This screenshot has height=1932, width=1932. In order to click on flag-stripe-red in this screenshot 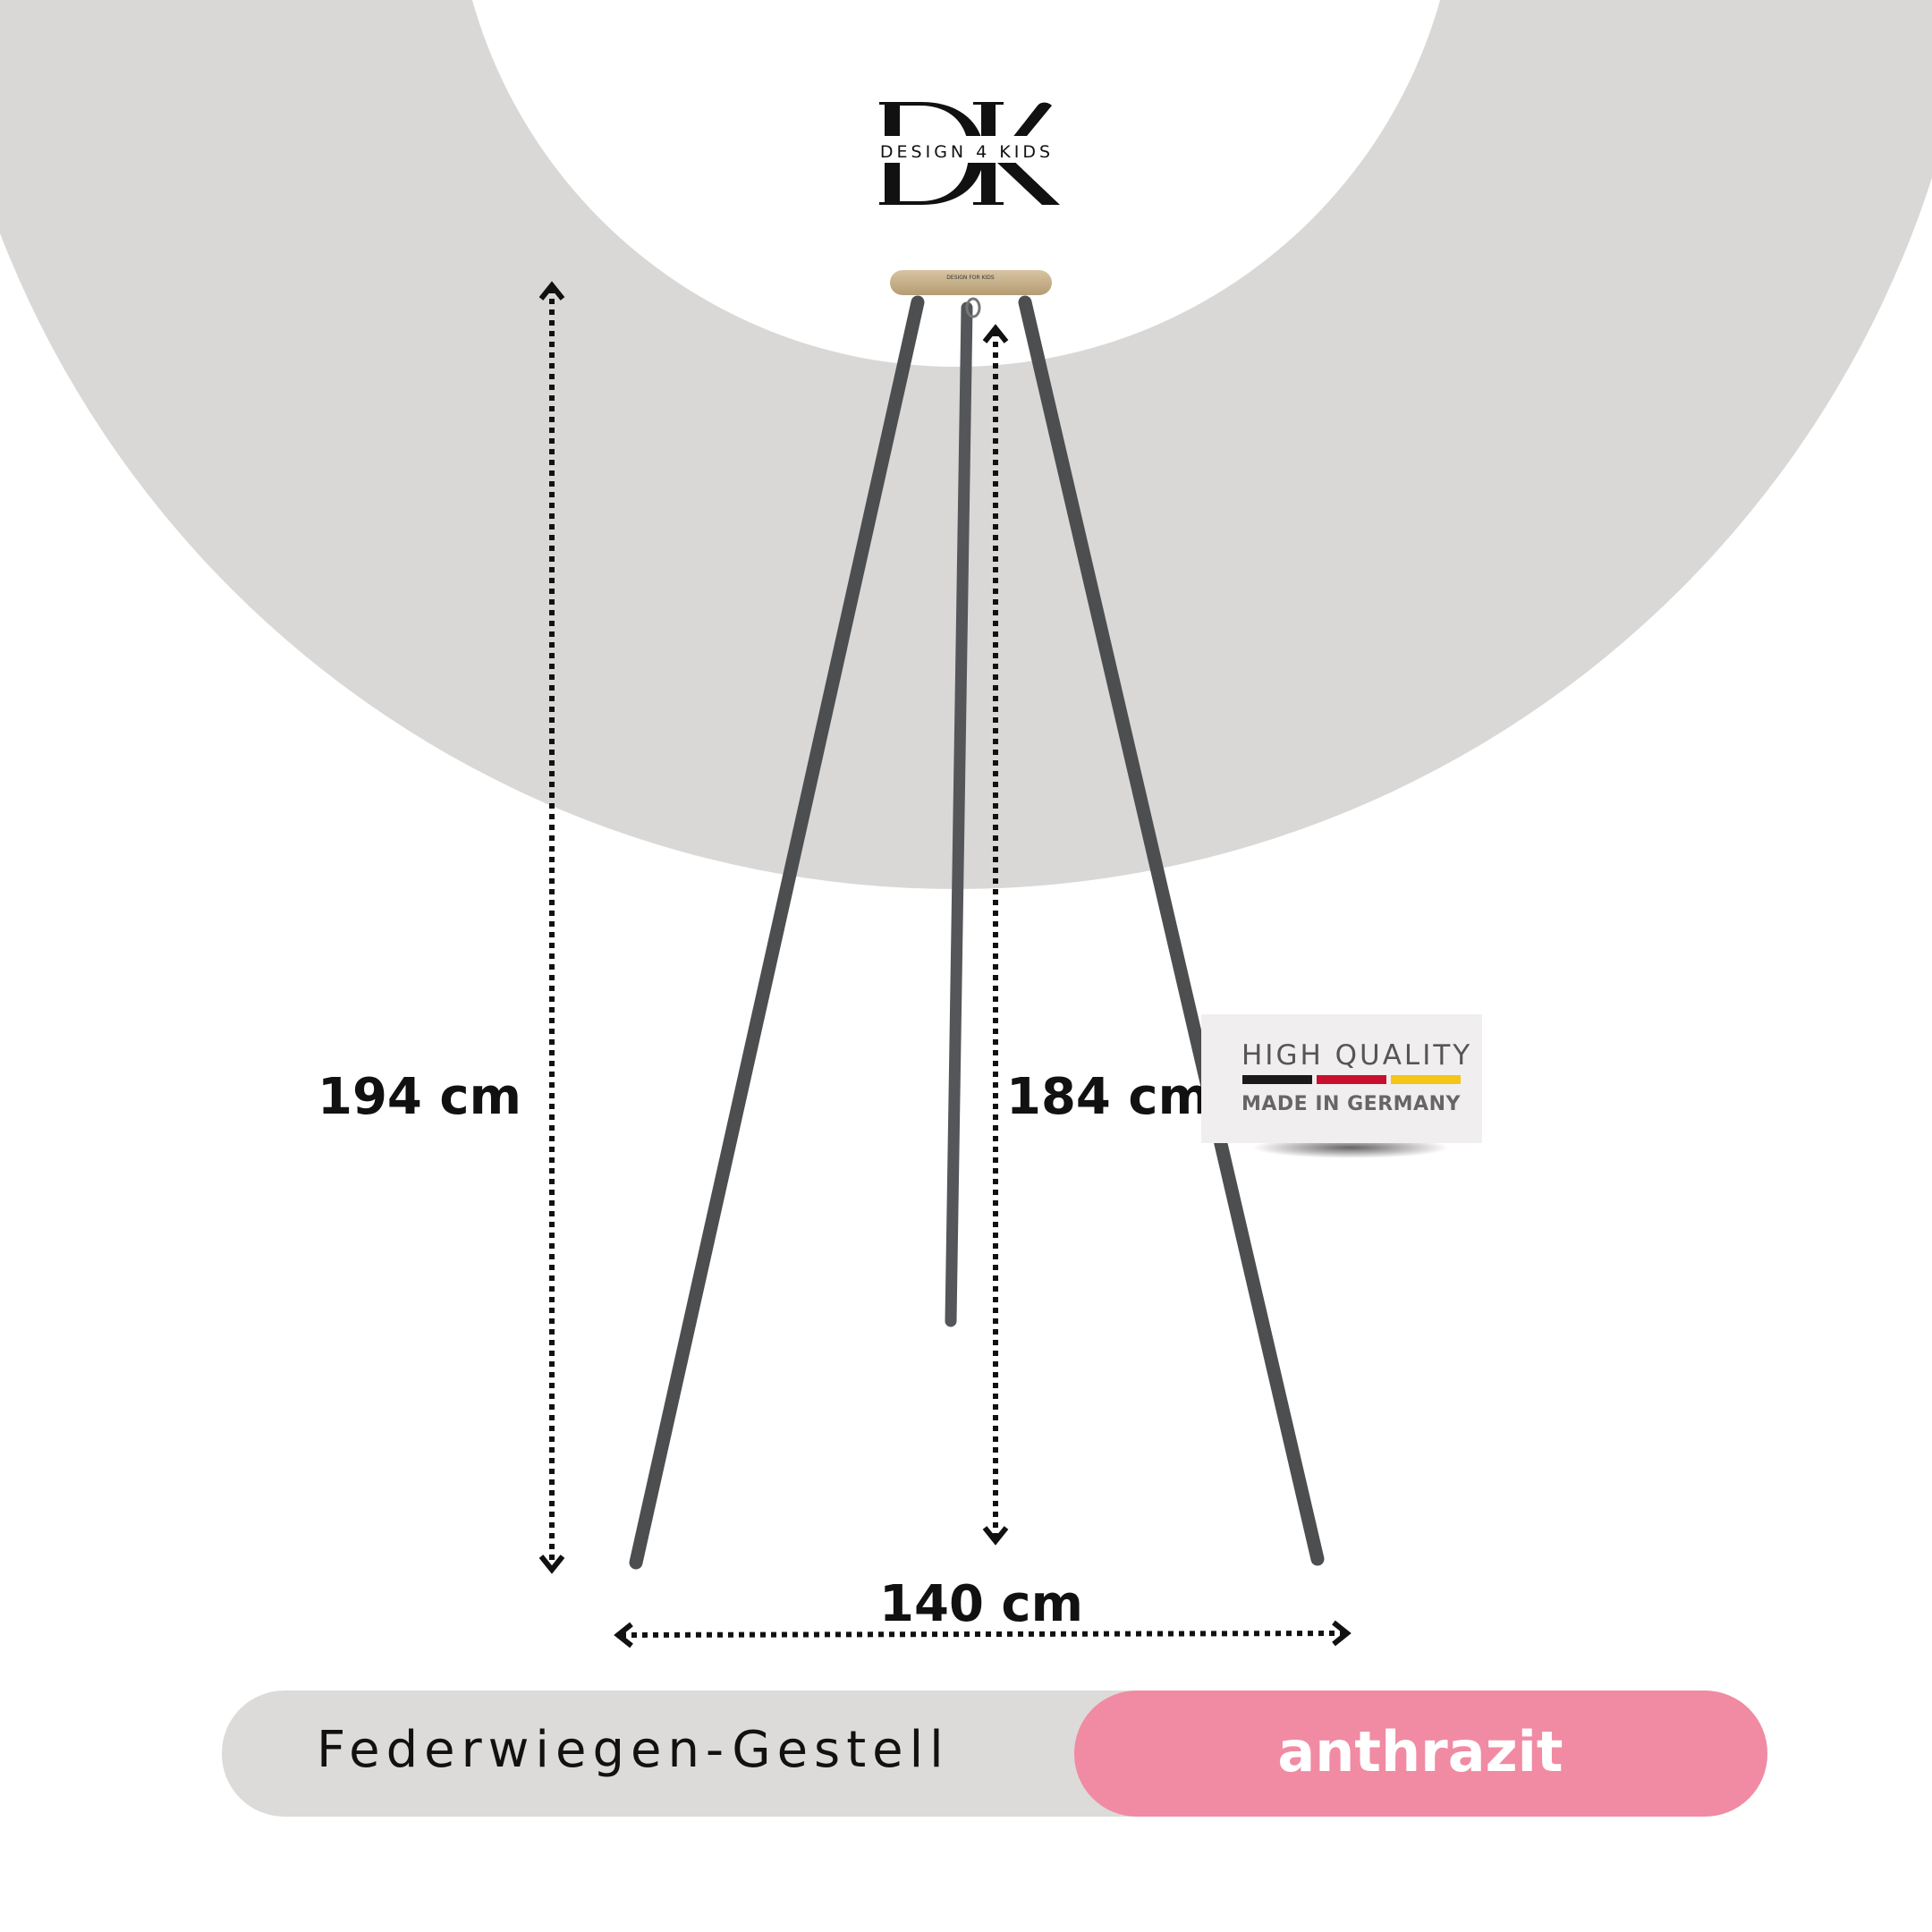, I will do `click(1351, 1079)`.